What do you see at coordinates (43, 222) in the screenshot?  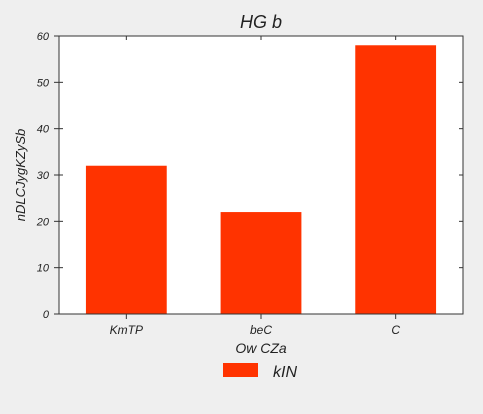 I see `y-tick-label: 20` at bounding box center [43, 222].